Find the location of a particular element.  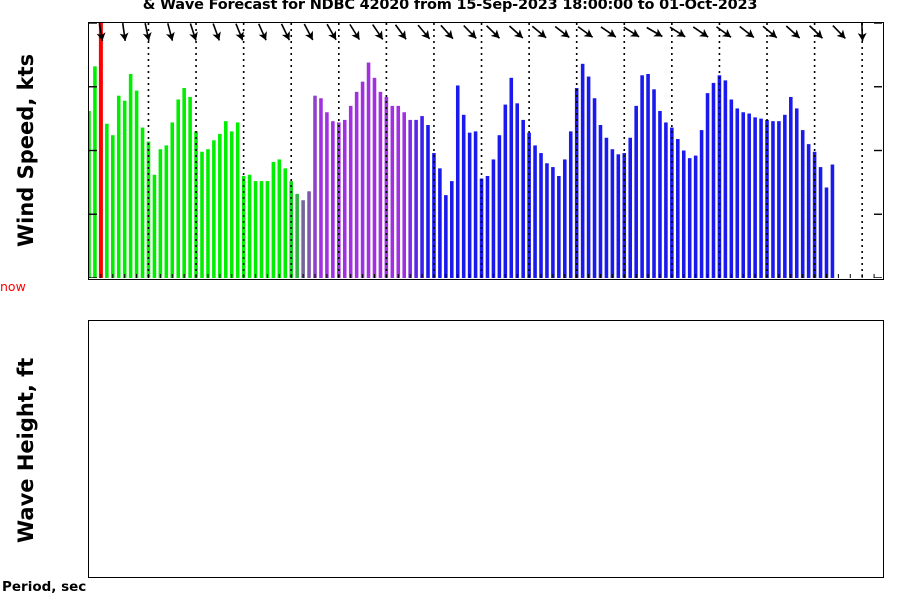

wind-speed-y-ticks is located at coordinates (61, 151).